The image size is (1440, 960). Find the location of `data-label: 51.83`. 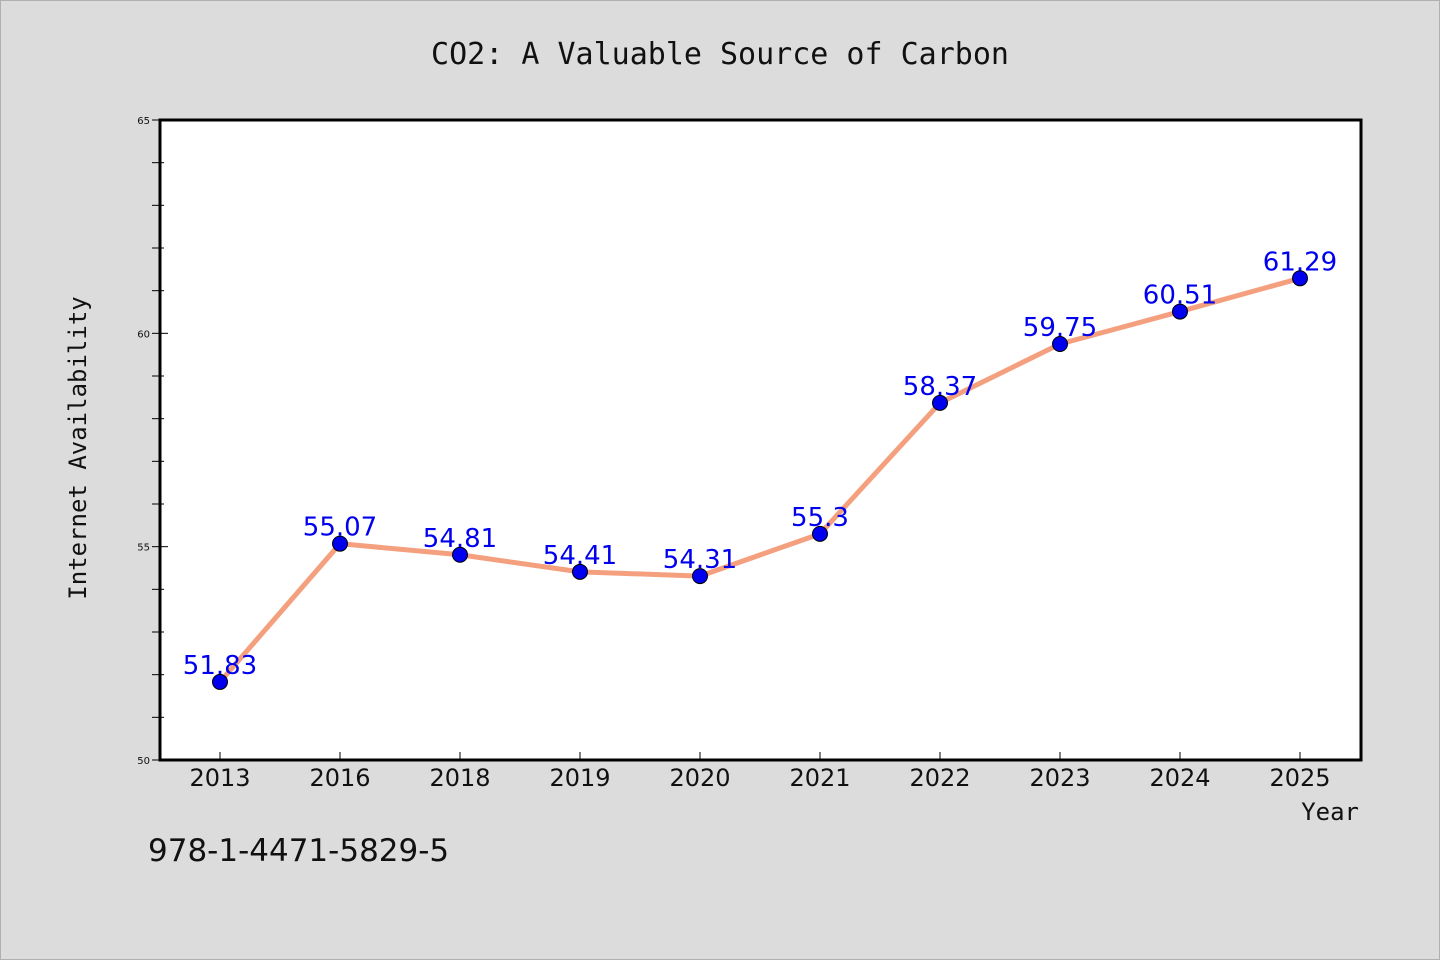

data-label: 51.83 is located at coordinates (220, 666).